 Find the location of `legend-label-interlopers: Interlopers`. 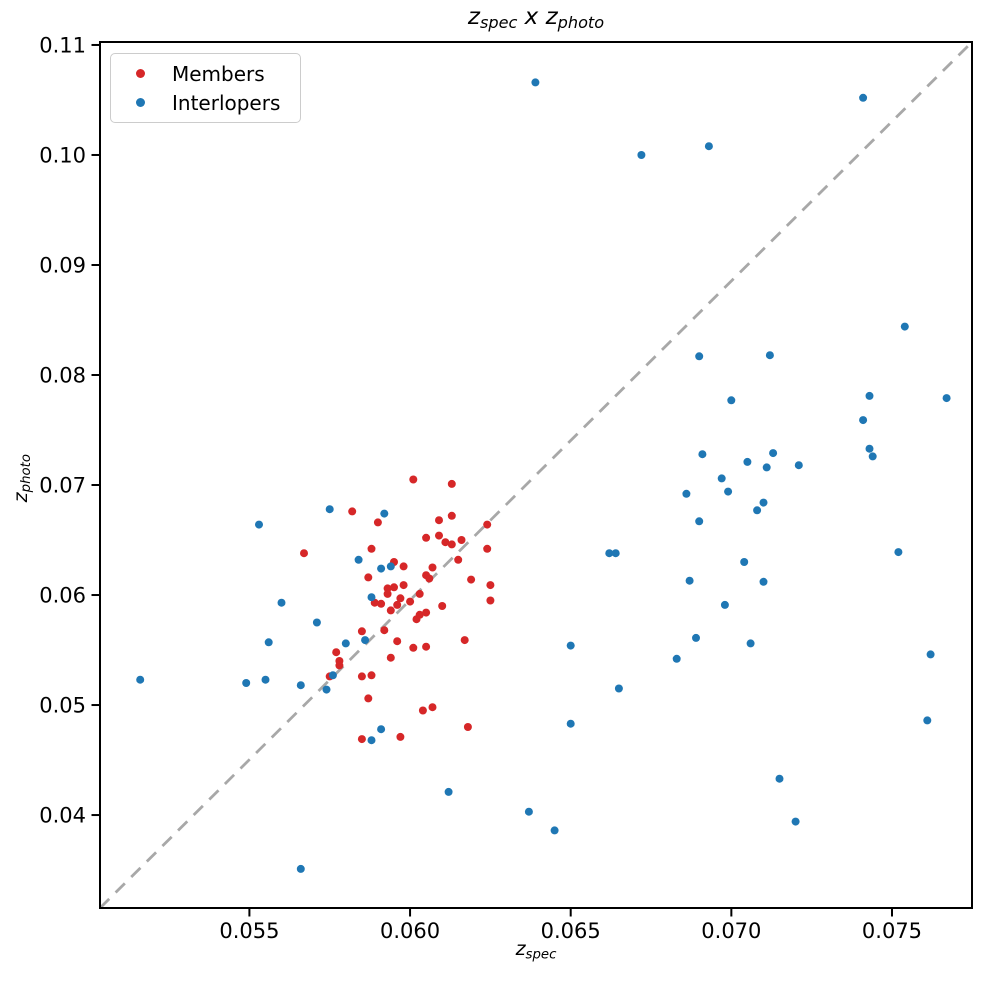

legend-label-interlopers: Interlopers is located at coordinates (226, 102).